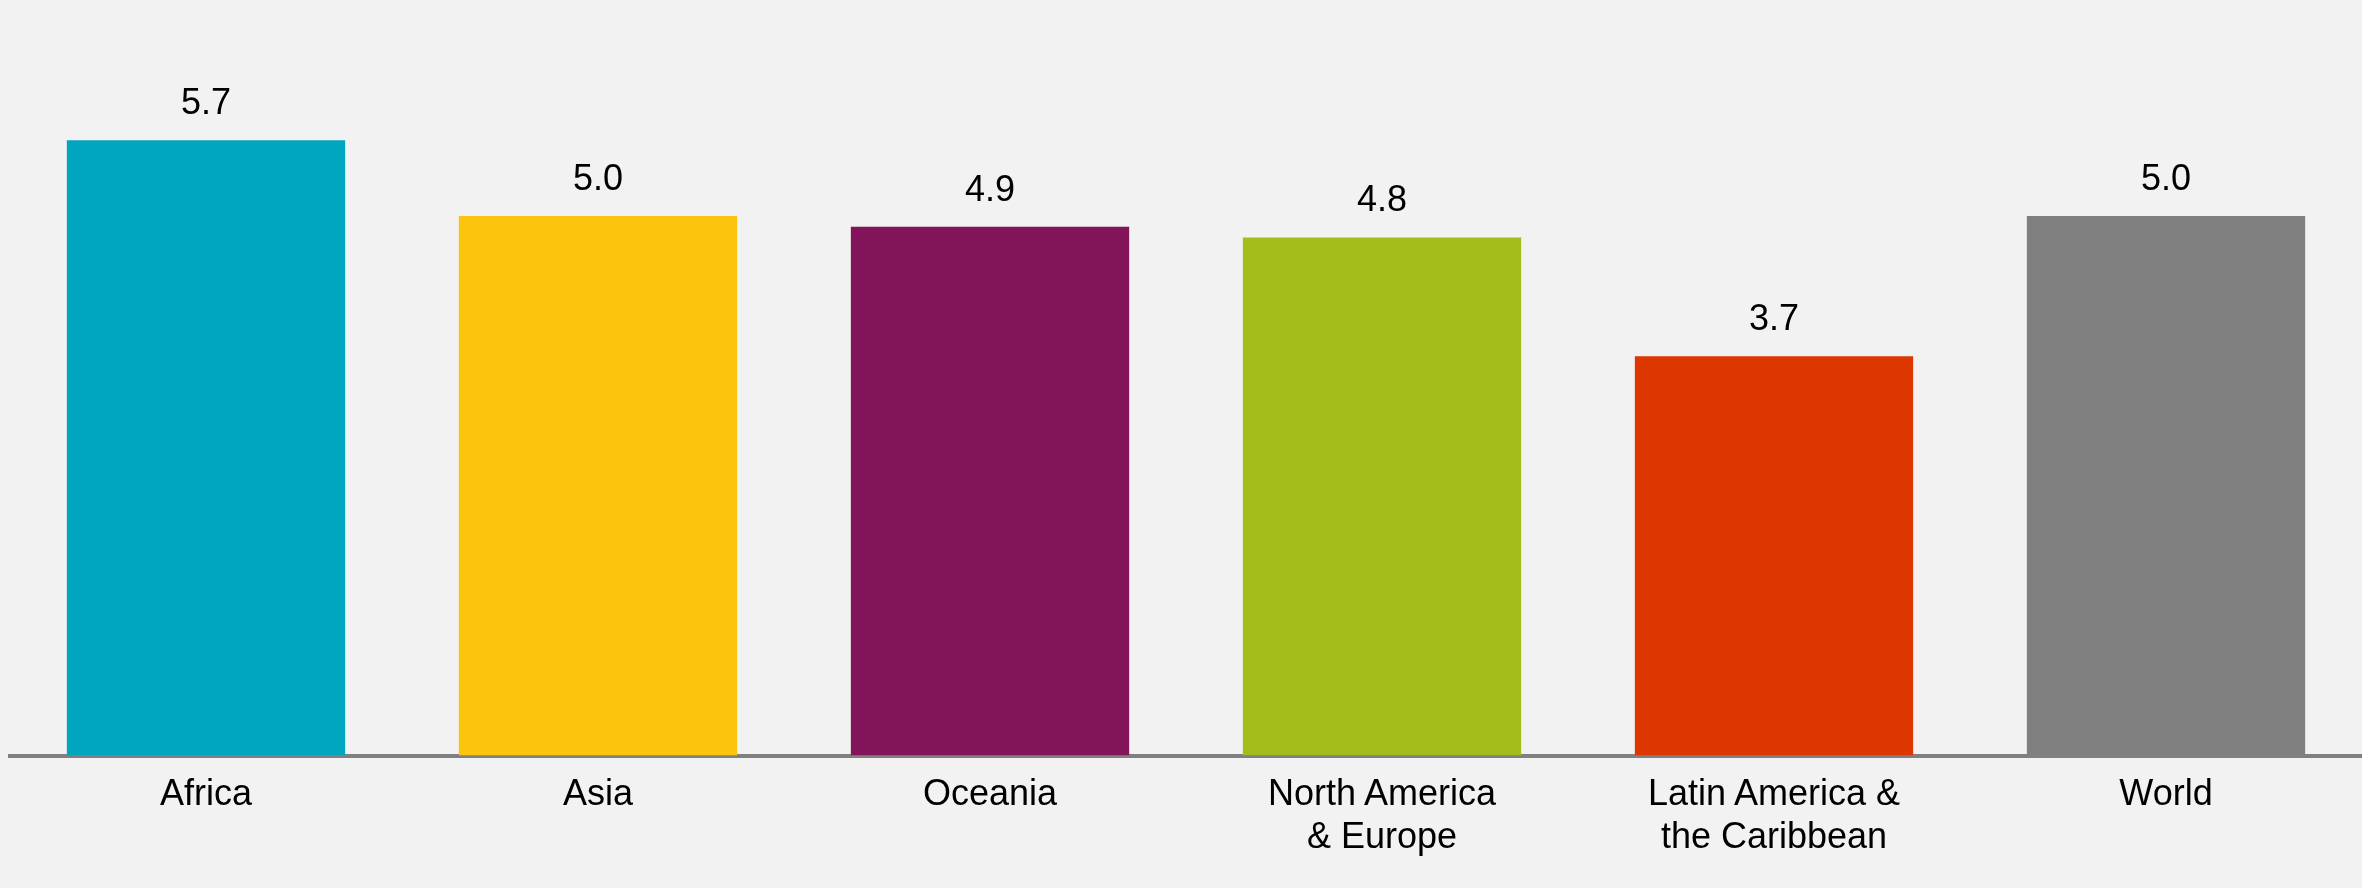 The width and height of the screenshot is (2362, 888). I want to click on x-tick-label: Asia, so click(598, 793).